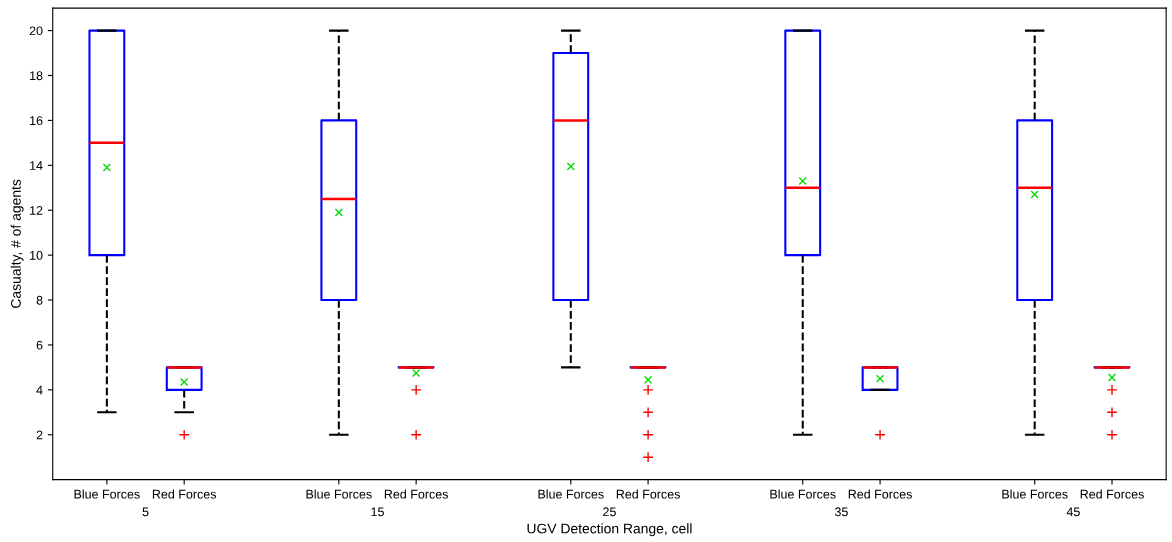 The image size is (1172, 542). What do you see at coordinates (36, 31) in the screenshot?
I see `y-tick-label: 20` at bounding box center [36, 31].